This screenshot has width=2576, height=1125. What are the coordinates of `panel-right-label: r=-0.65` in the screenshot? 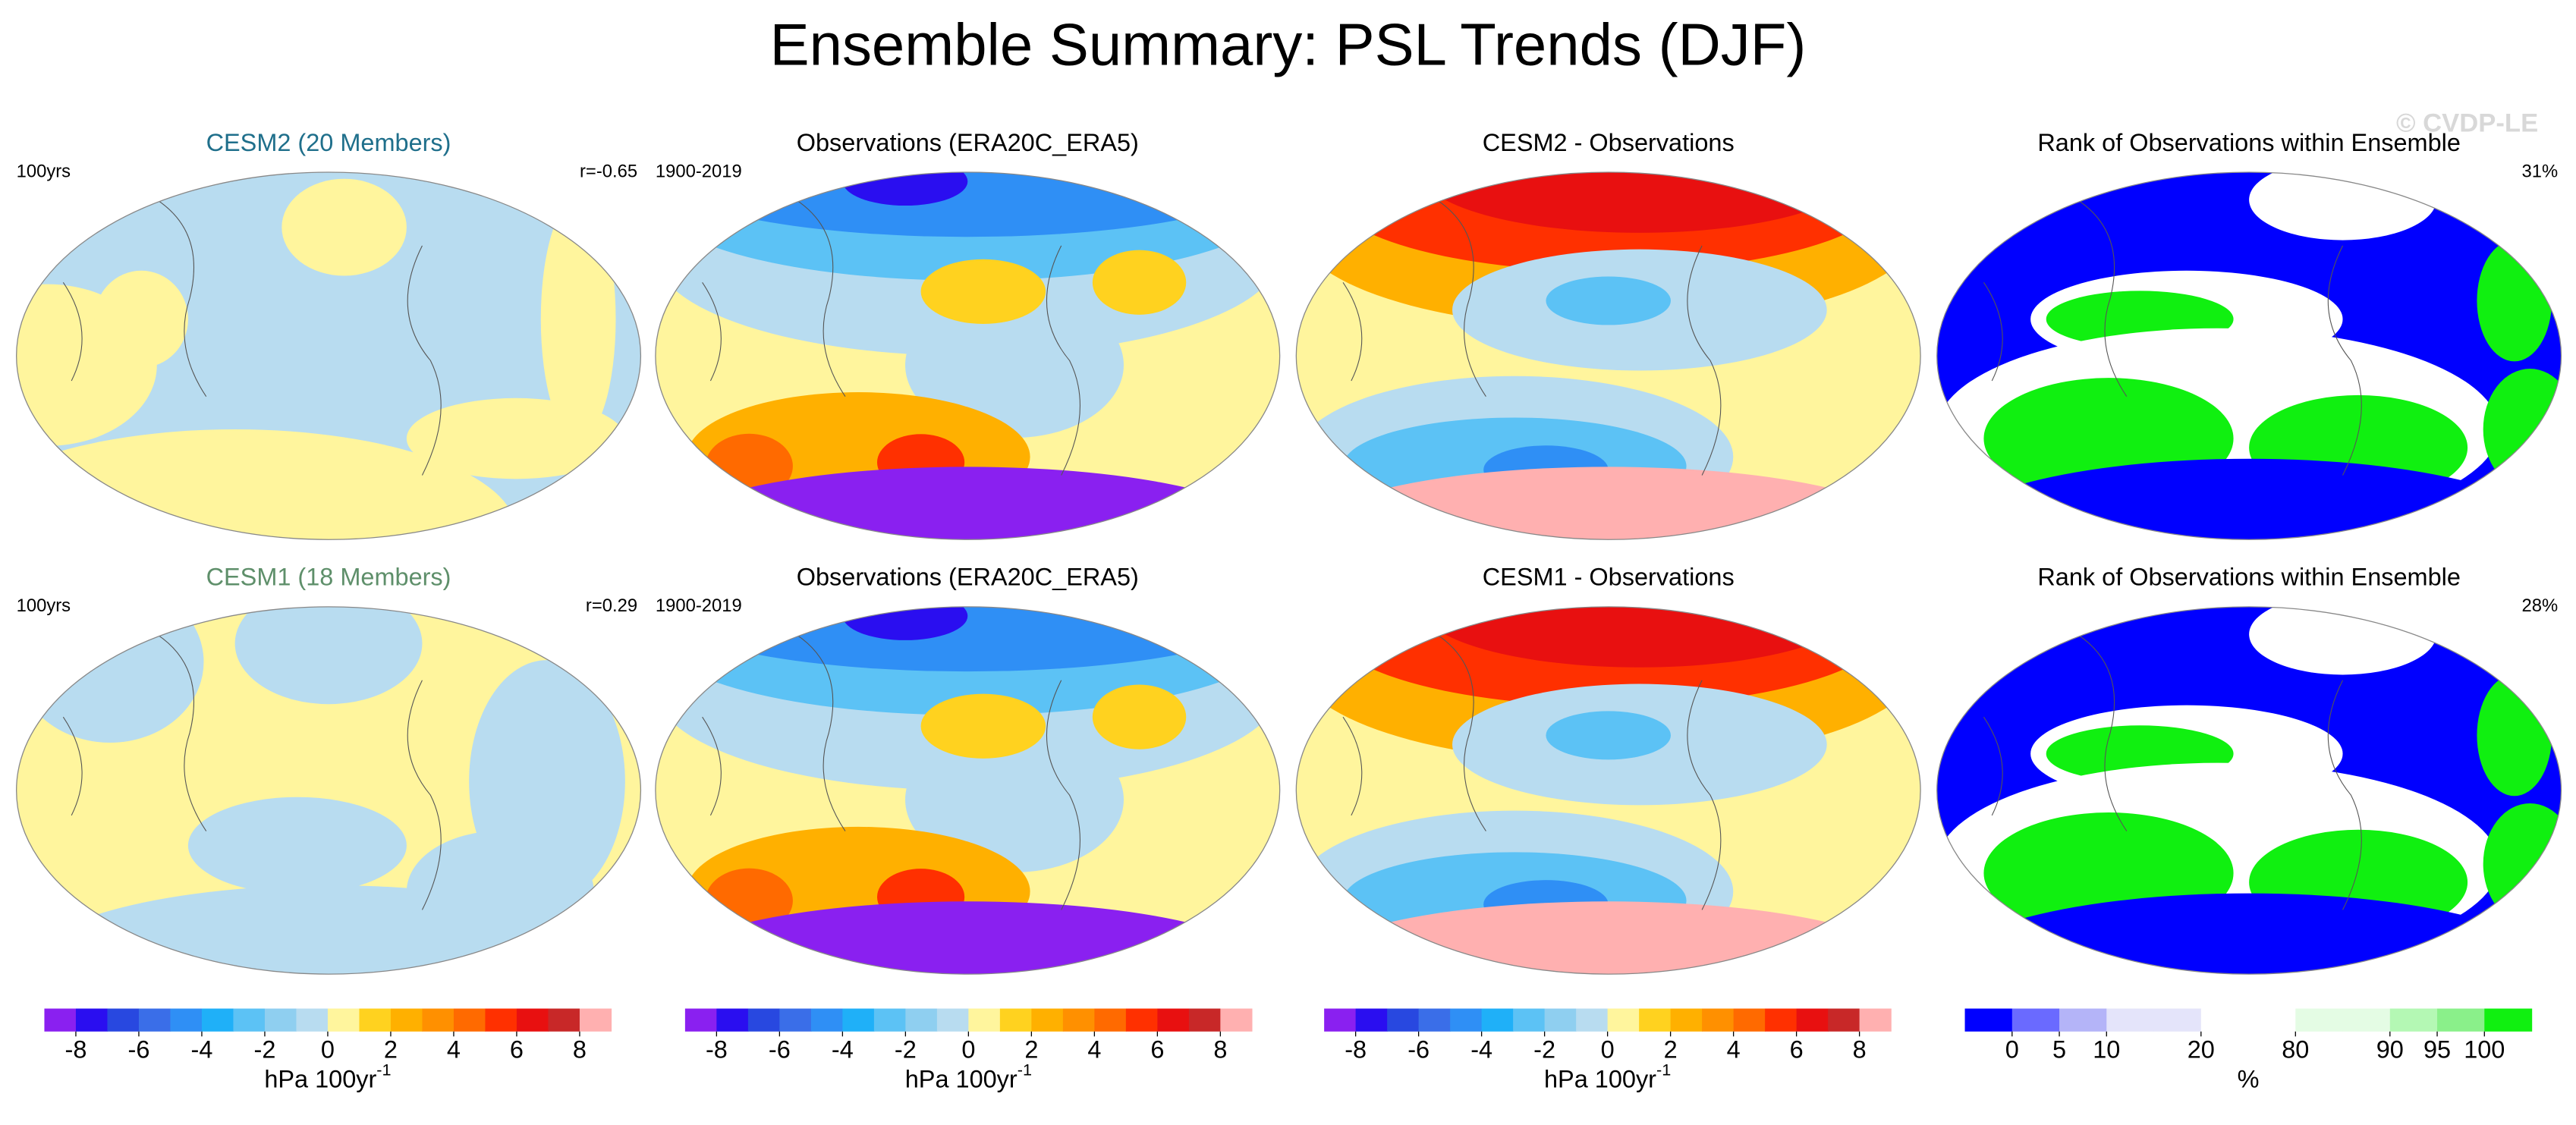 It's located at (608, 171).